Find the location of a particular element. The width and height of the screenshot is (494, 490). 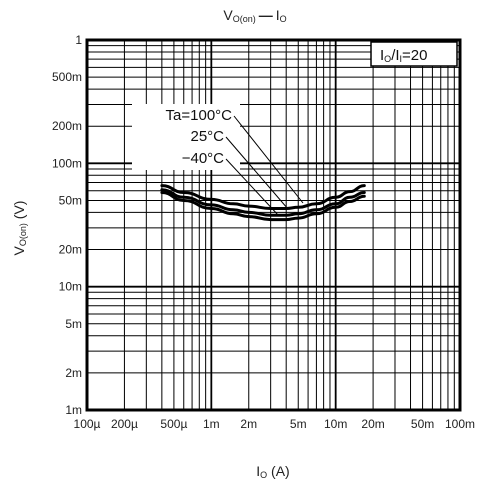

y-tick-label: 1m is located at coordinates (73, 410).